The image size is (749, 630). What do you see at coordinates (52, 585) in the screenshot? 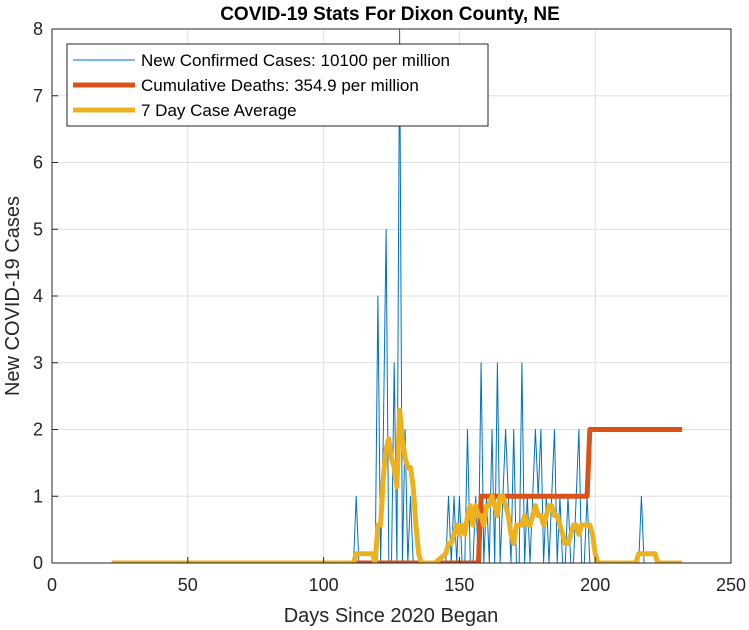
I see `x-tick-label: 0` at bounding box center [52, 585].